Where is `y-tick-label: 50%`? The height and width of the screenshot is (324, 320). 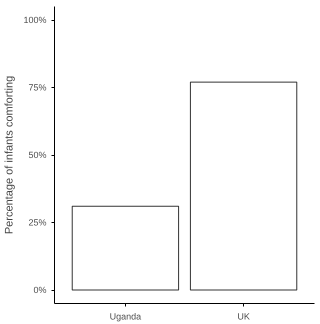
y-tick-label: 50% is located at coordinates (37, 155).